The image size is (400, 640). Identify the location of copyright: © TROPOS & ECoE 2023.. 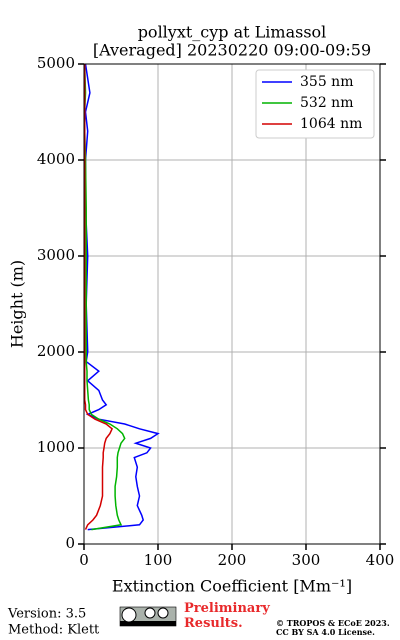
(333, 623).